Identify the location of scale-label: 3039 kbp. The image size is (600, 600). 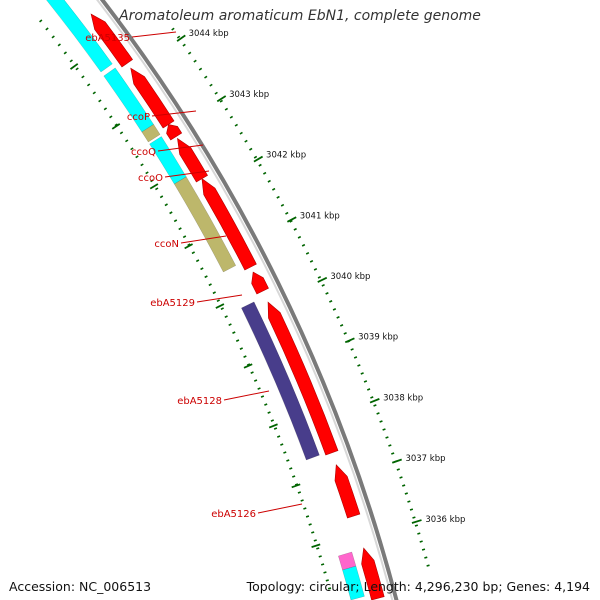
(378, 338).